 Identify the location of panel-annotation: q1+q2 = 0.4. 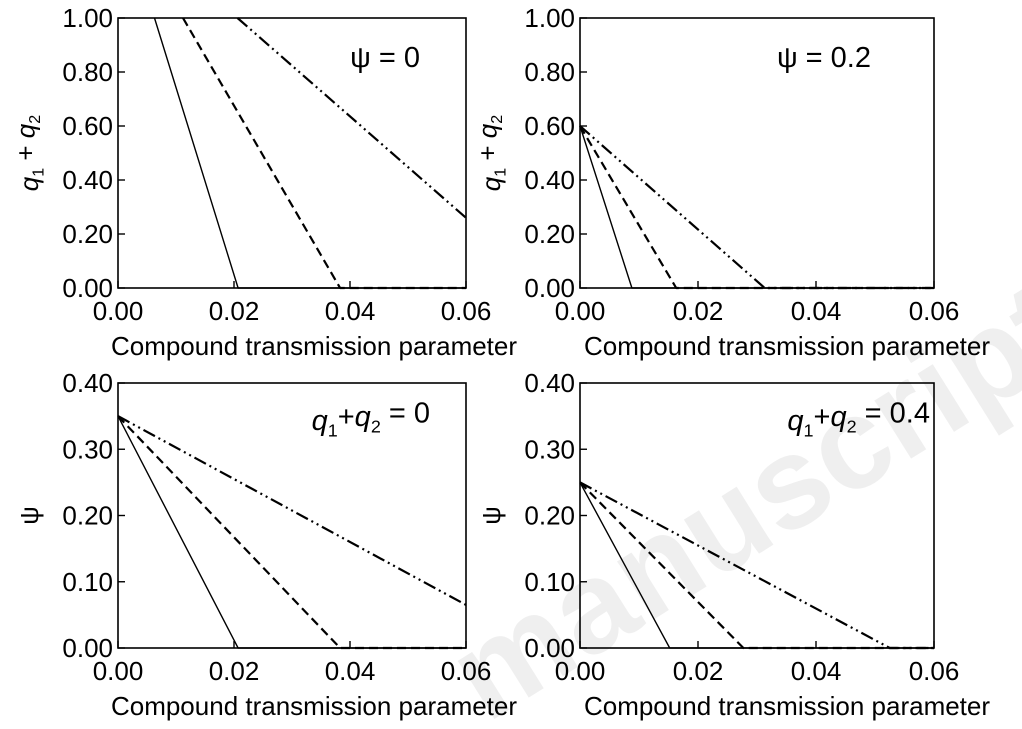
(858, 418).